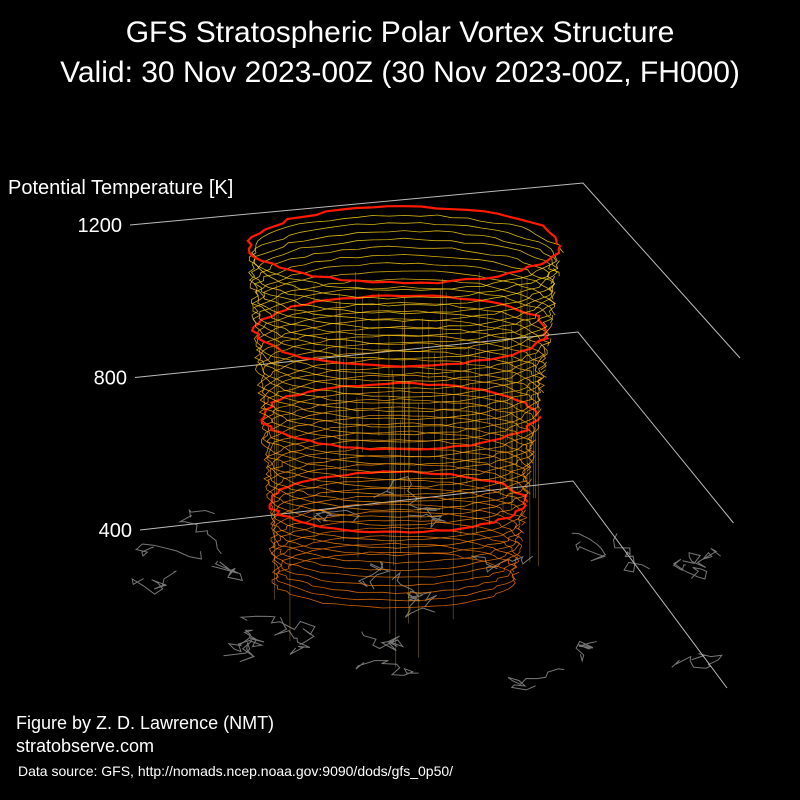 Image resolution: width=800 pixels, height=800 pixels. Describe the element at coordinates (110, 379) in the screenshot. I see `z-tick-label: 800` at that location.